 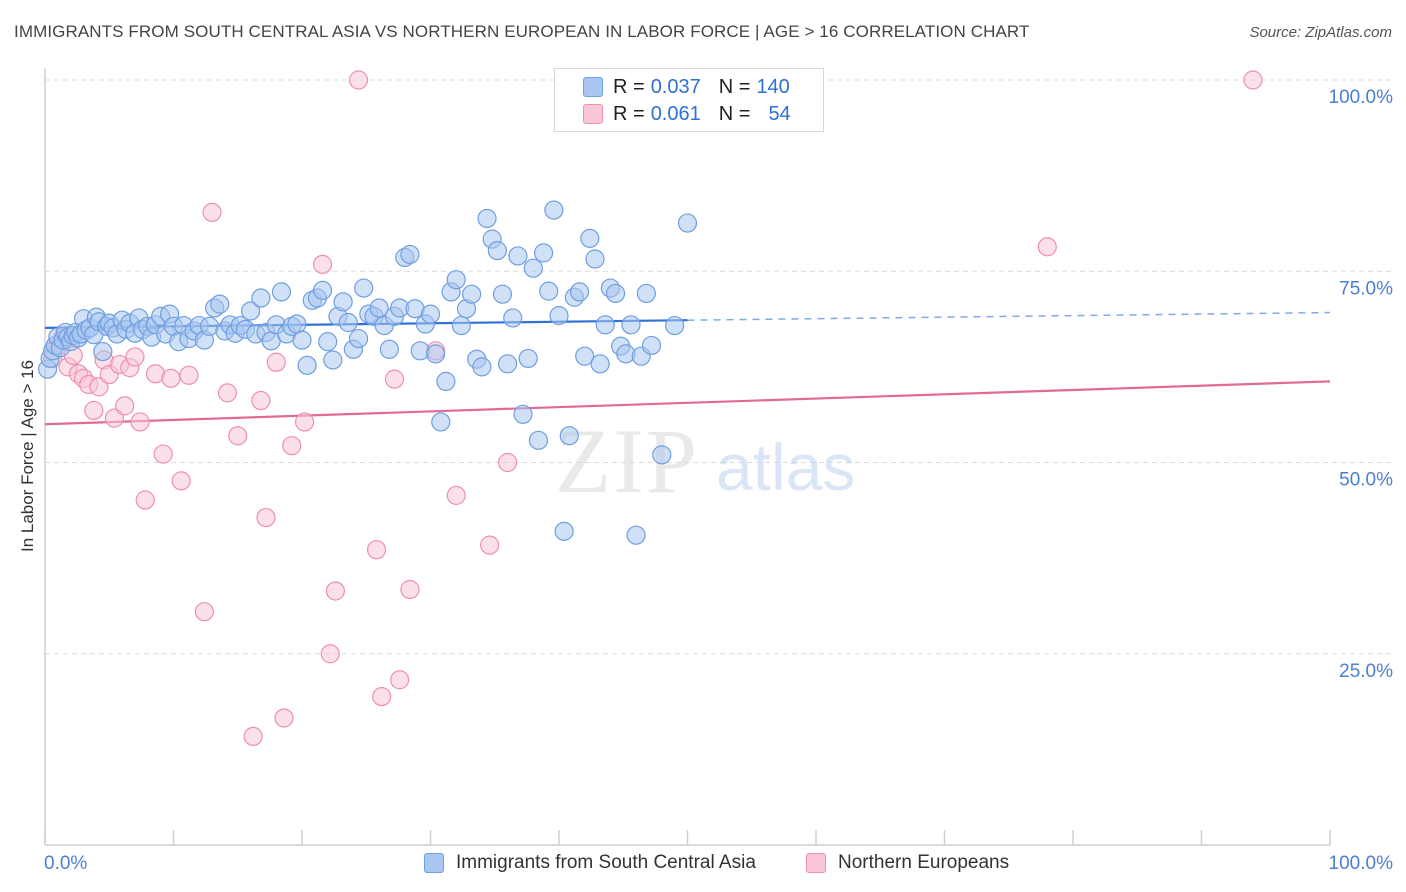 I want to click on legend-r-value: 0.037, so click(x=675, y=86).